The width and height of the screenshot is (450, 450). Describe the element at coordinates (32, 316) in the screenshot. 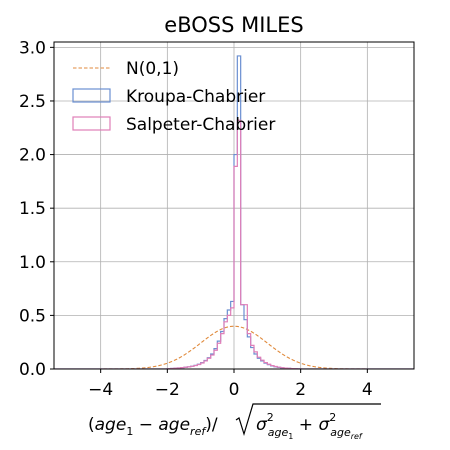

I see `y-tick-label: 0.5` at that location.